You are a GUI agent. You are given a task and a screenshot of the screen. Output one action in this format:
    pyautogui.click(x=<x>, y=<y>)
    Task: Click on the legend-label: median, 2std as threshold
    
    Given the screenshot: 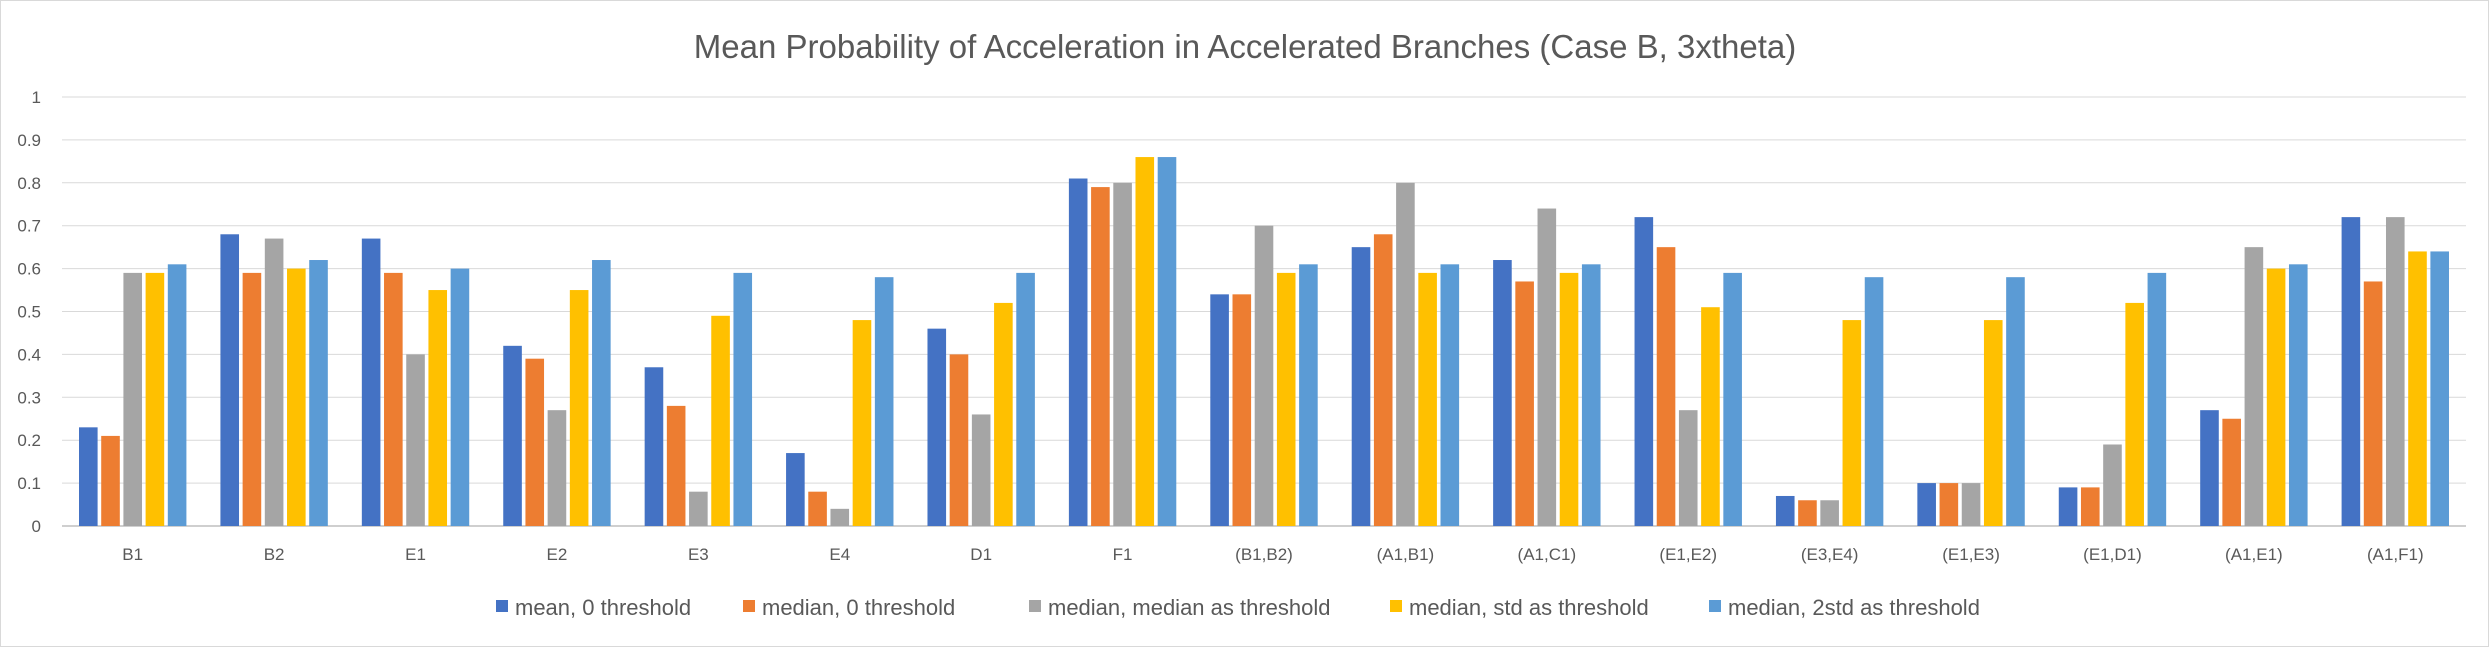 What is the action you would take?
    pyautogui.click(x=1854, y=607)
    